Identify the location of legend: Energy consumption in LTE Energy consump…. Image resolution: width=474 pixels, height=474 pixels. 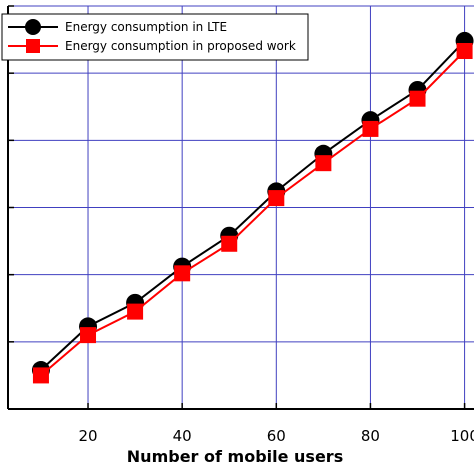
(155, 37).